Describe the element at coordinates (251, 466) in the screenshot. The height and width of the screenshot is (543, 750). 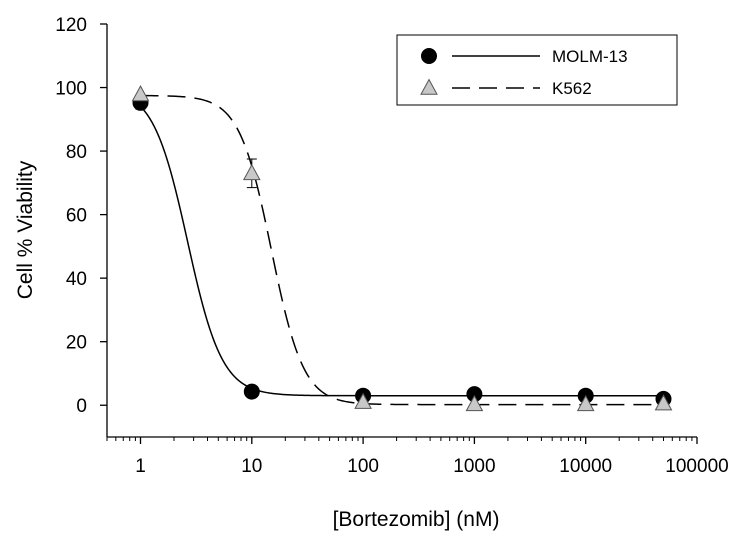
I see `x-tick-label: 10` at that location.